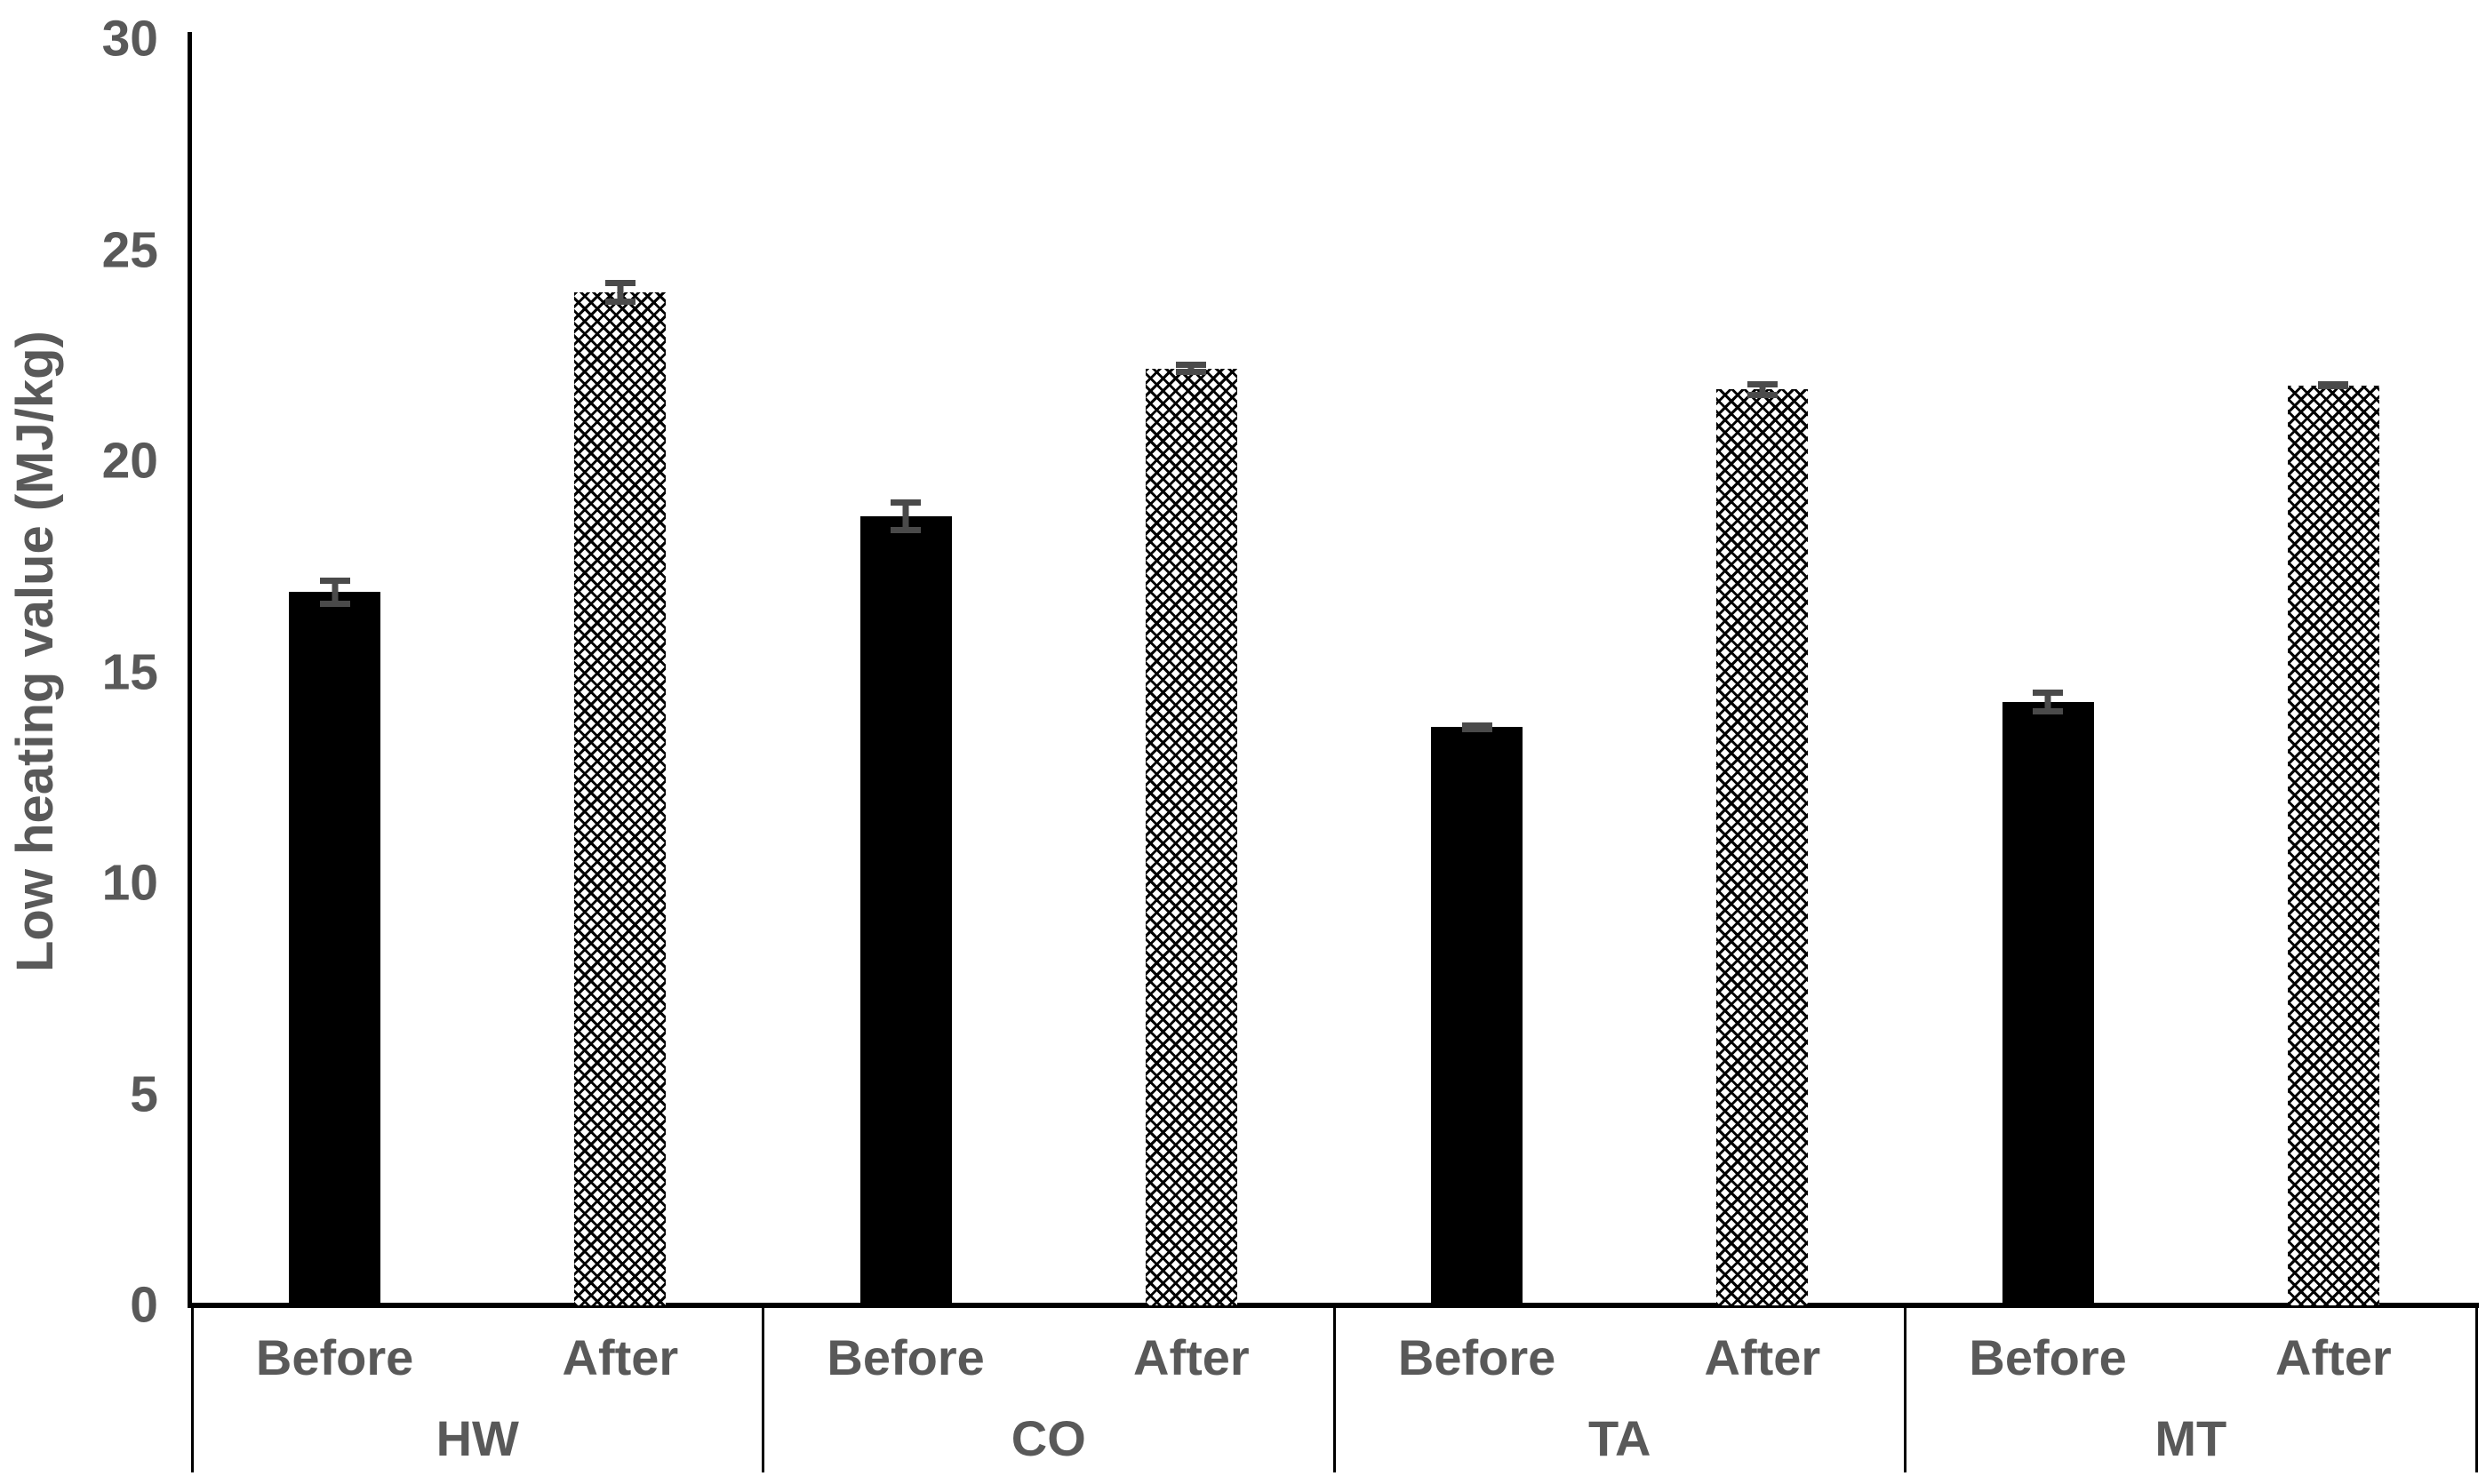 This screenshot has height=1484, width=2486. I want to click on group-label-mt: MT, so click(2190, 1438).